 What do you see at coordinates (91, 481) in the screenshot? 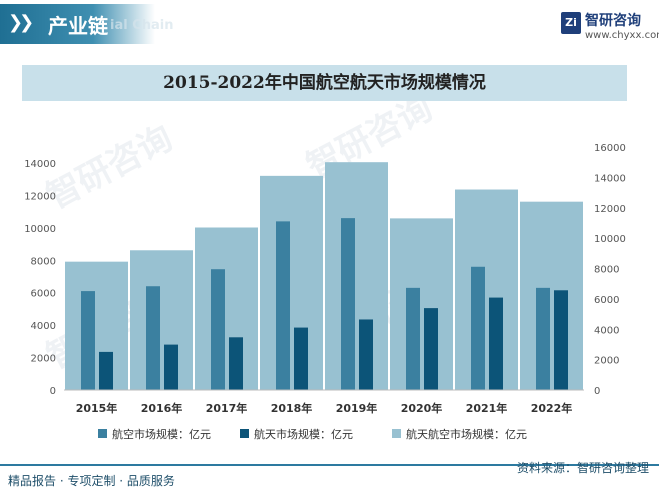
I see `footer-tagline: 精品报告 · 专项定制 · 品质服务` at bounding box center [91, 481].